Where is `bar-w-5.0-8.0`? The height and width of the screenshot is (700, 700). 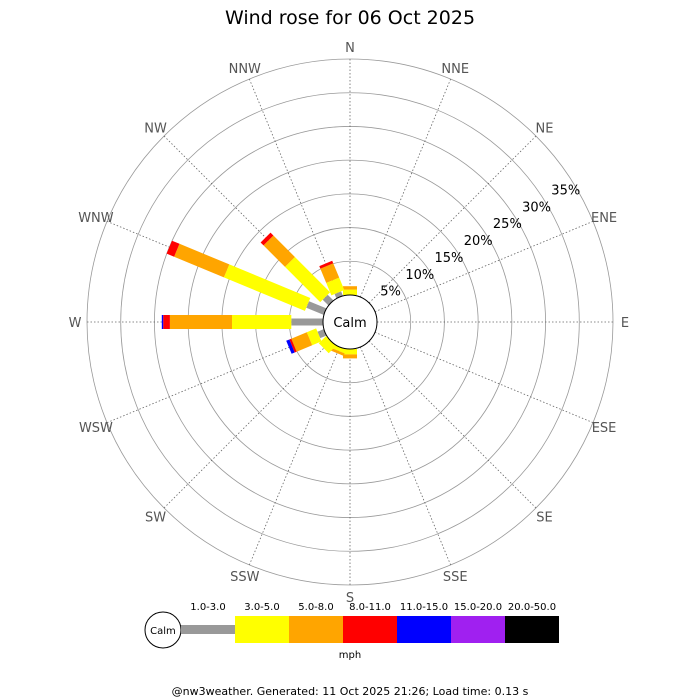 bar-w-5.0-8.0 is located at coordinates (200, 322).